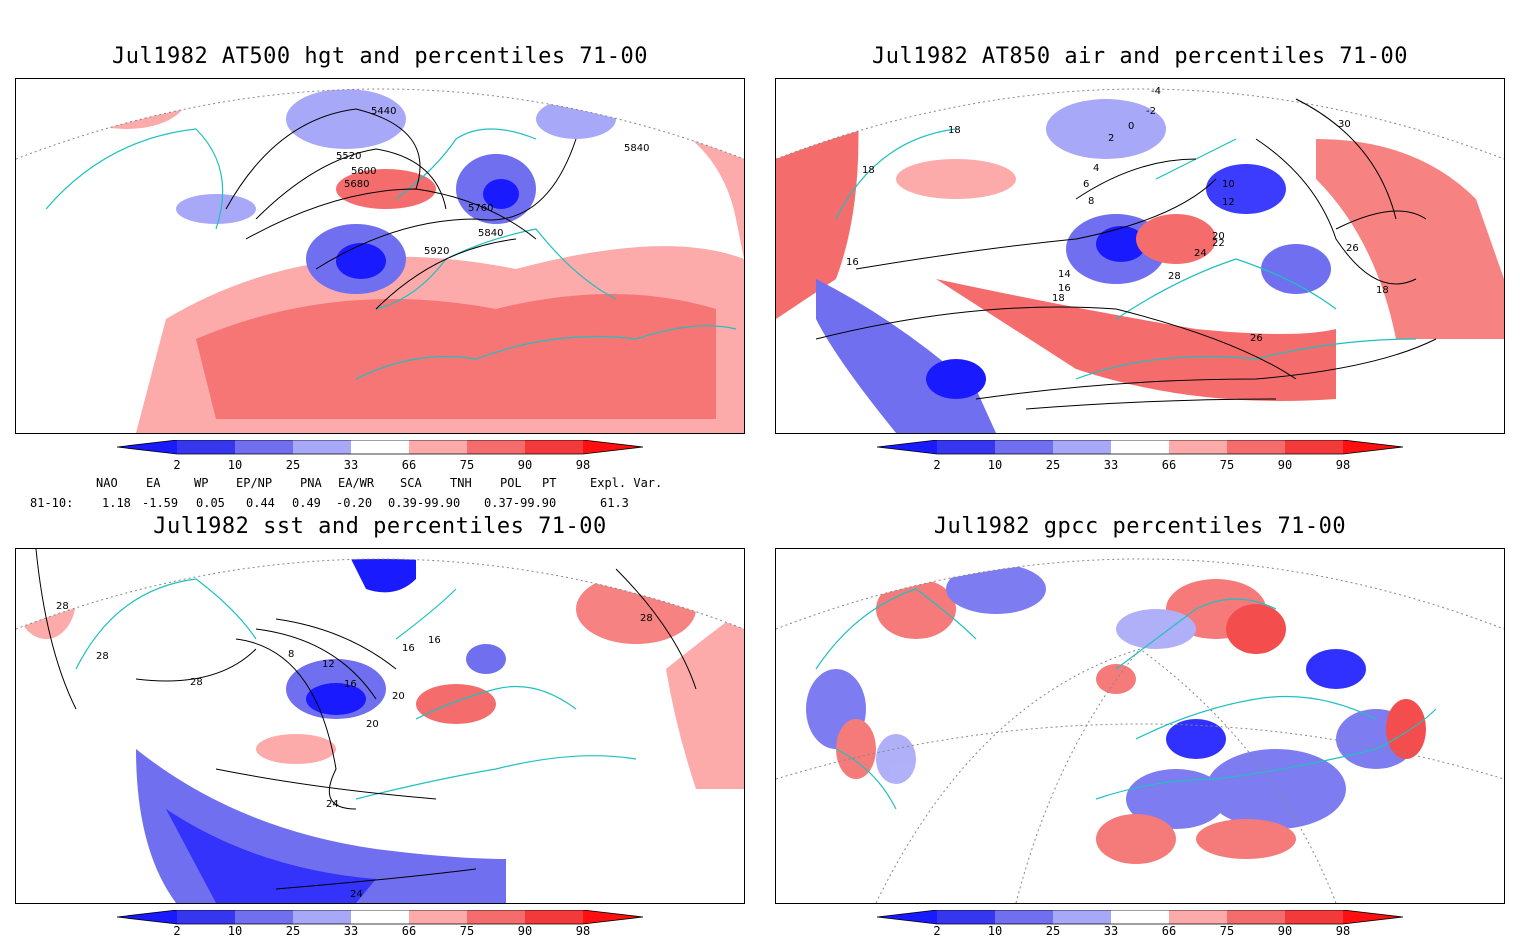 This screenshot has width=1520, height=950. What do you see at coordinates (1064, 274) in the screenshot?
I see `contour-label: 14` at bounding box center [1064, 274].